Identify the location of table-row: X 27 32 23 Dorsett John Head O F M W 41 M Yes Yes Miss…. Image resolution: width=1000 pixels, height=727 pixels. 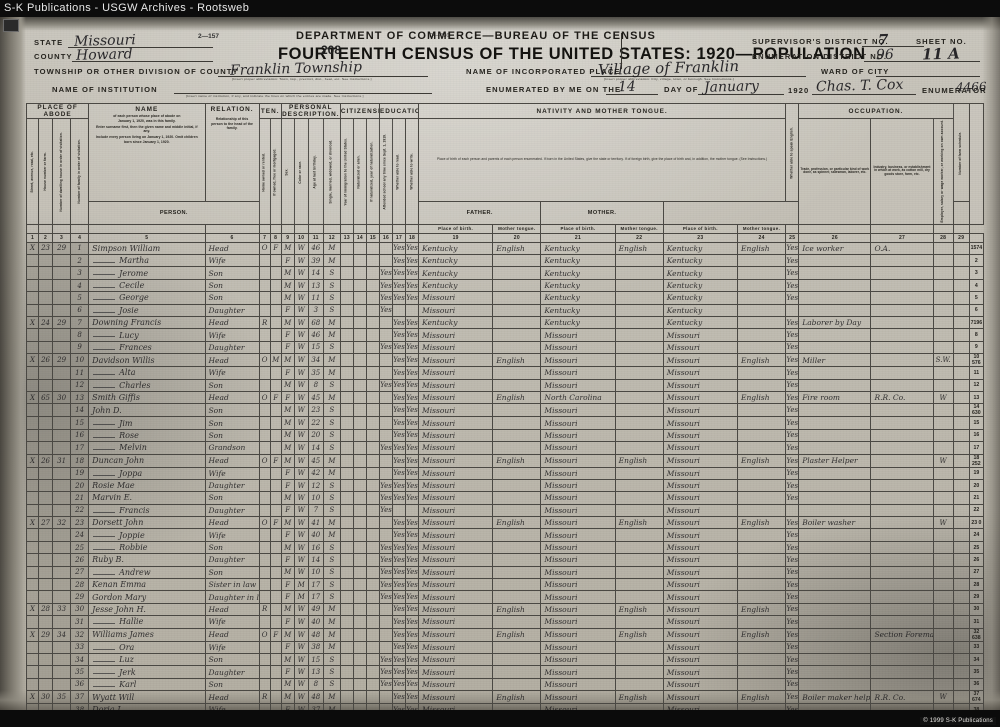
(505, 523).